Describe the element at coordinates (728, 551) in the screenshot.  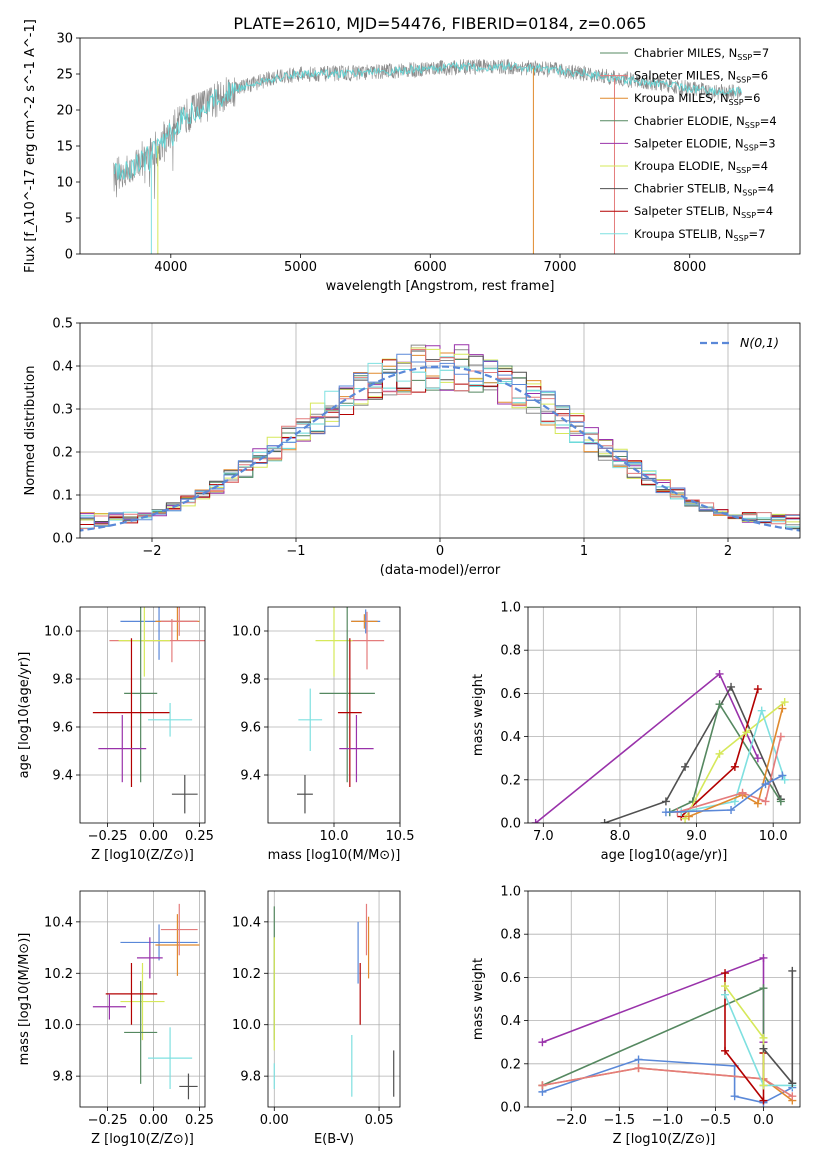
I see `x-tick-label: 2` at that location.